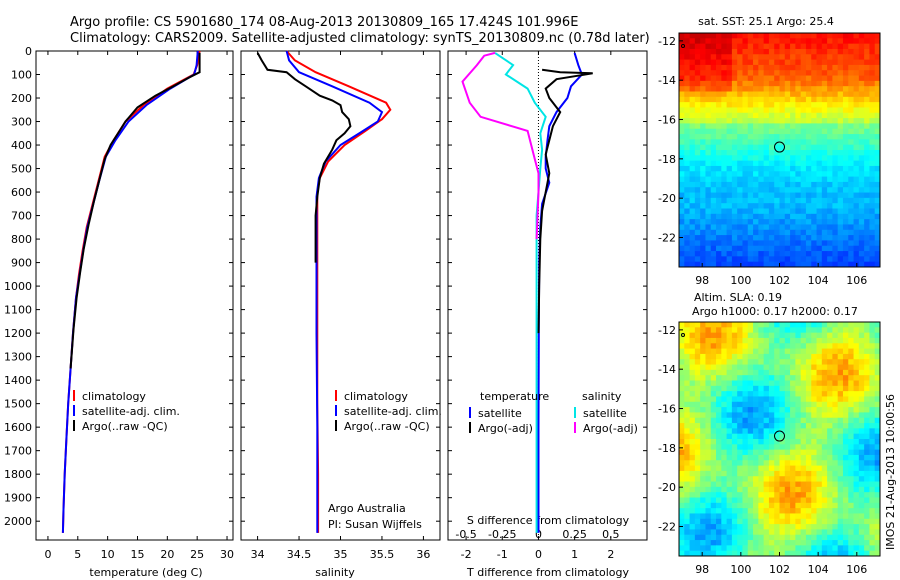 This screenshot has width=900, height=580. What do you see at coordinates (547, 572) in the screenshot?
I see `difference-xlabel: T difference from climatology` at bounding box center [547, 572].